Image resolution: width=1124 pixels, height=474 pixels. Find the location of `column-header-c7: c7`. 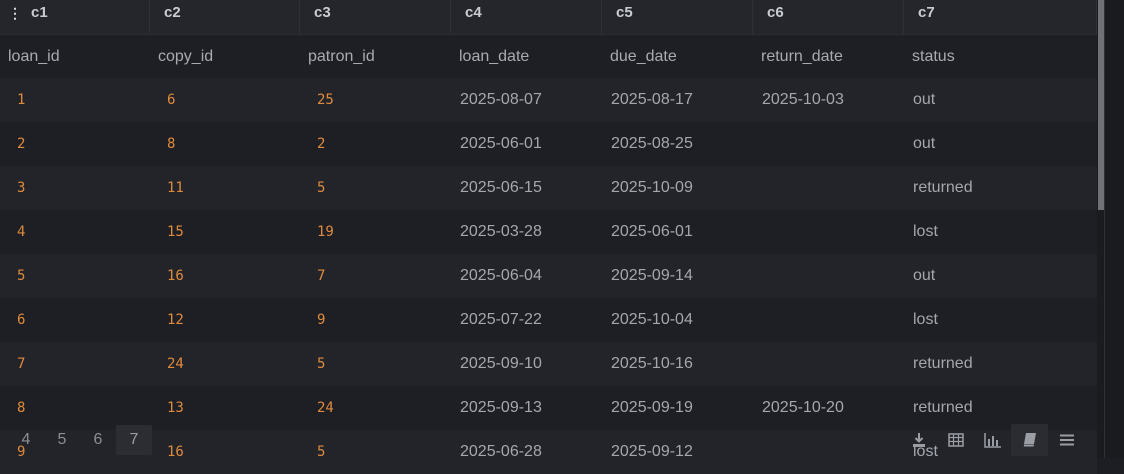

column-header-c7: c7 is located at coordinates (1000, 17).